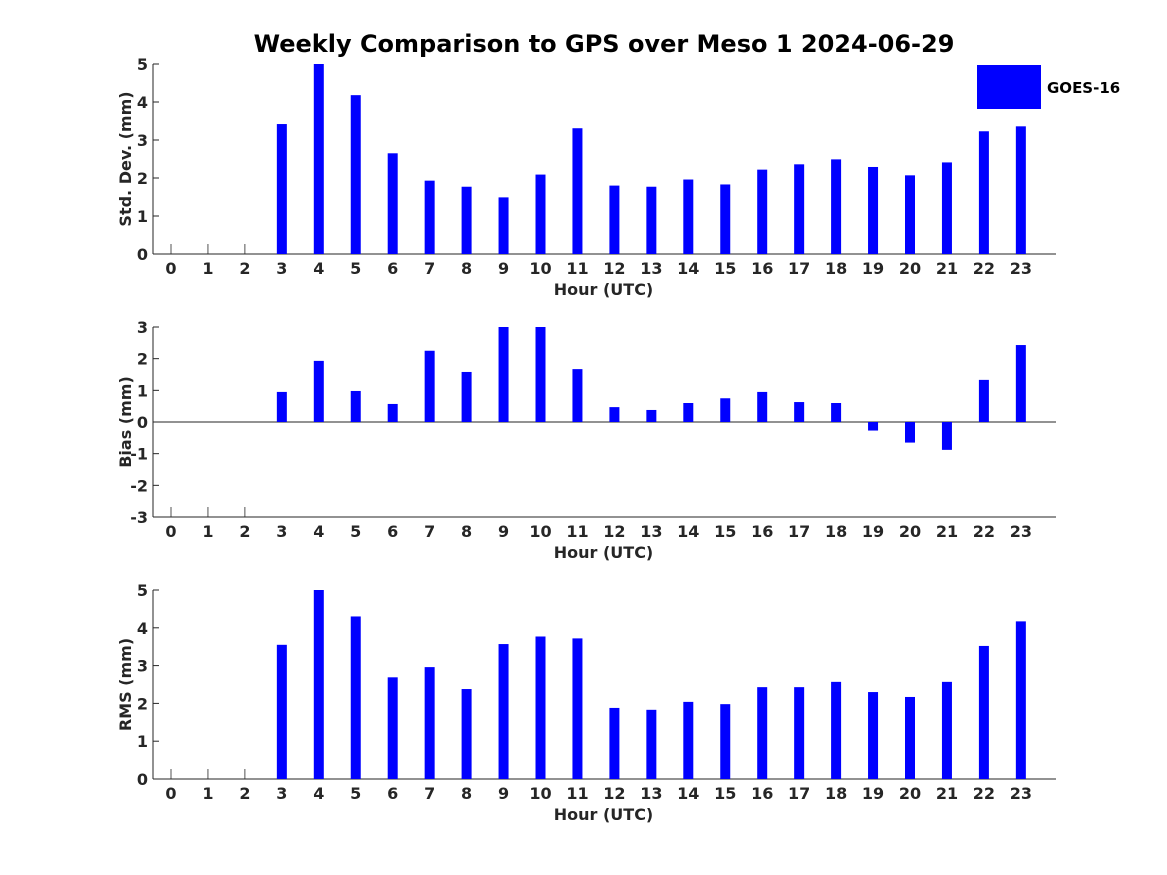 Image resolution: width=1167 pixels, height=875 pixels. Describe the element at coordinates (139, 485) in the screenshot. I see `y-tick-label: -2` at that location.